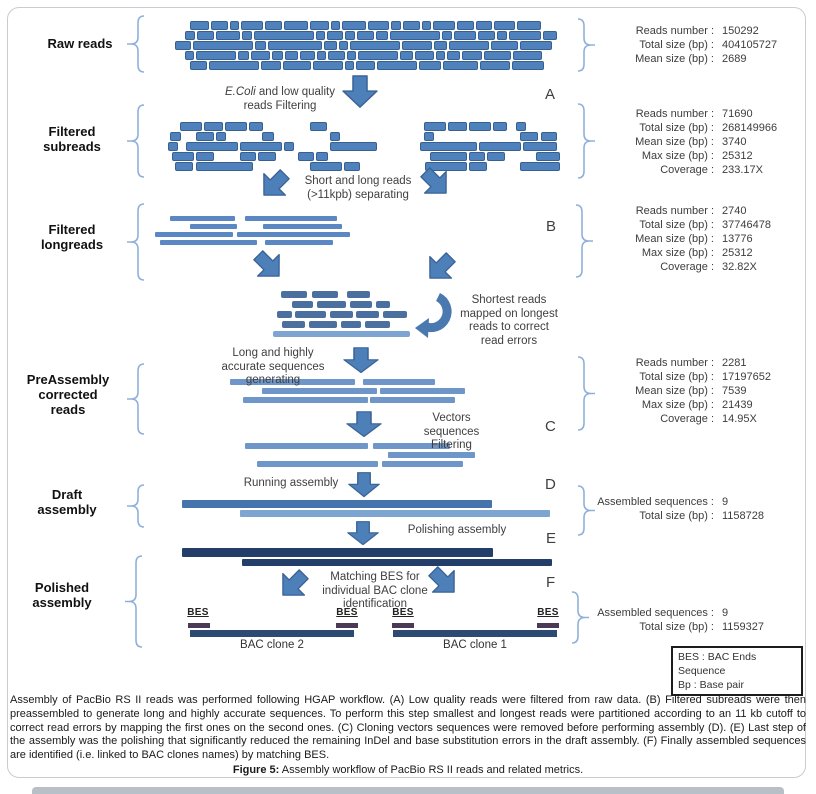 This screenshot has height=794, width=816. What do you see at coordinates (737, 239) in the screenshot?
I see `stat-value: 13776` at bounding box center [737, 239].